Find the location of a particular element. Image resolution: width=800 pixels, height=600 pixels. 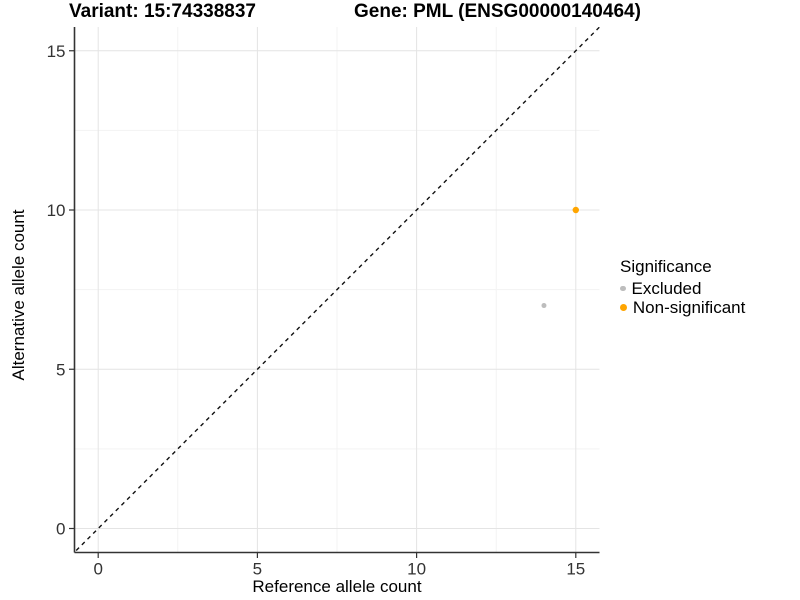

excluded-dot-icon is located at coordinates (623, 288).